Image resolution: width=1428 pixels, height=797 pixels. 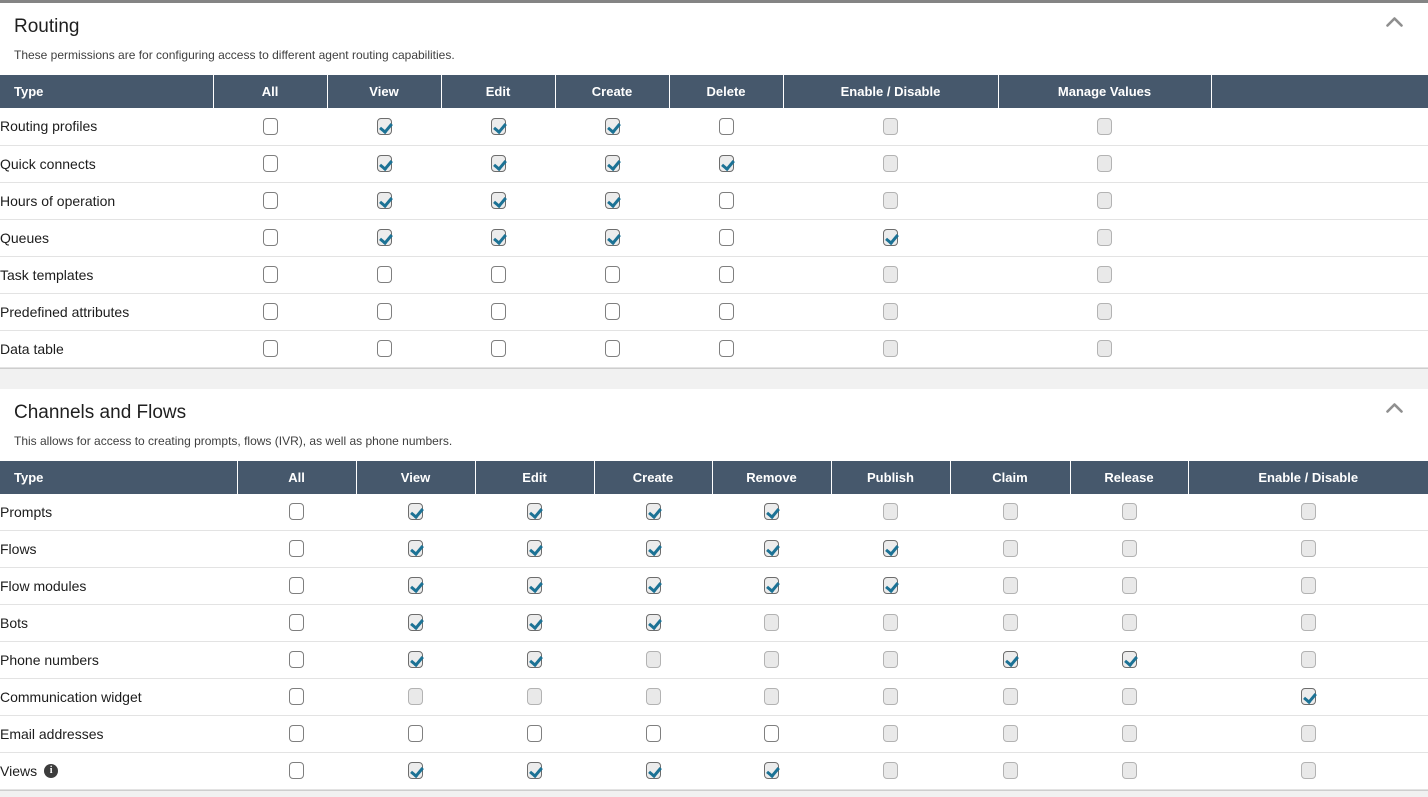 What do you see at coordinates (714, 549) in the screenshot?
I see `table-row: Flows` at bounding box center [714, 549].